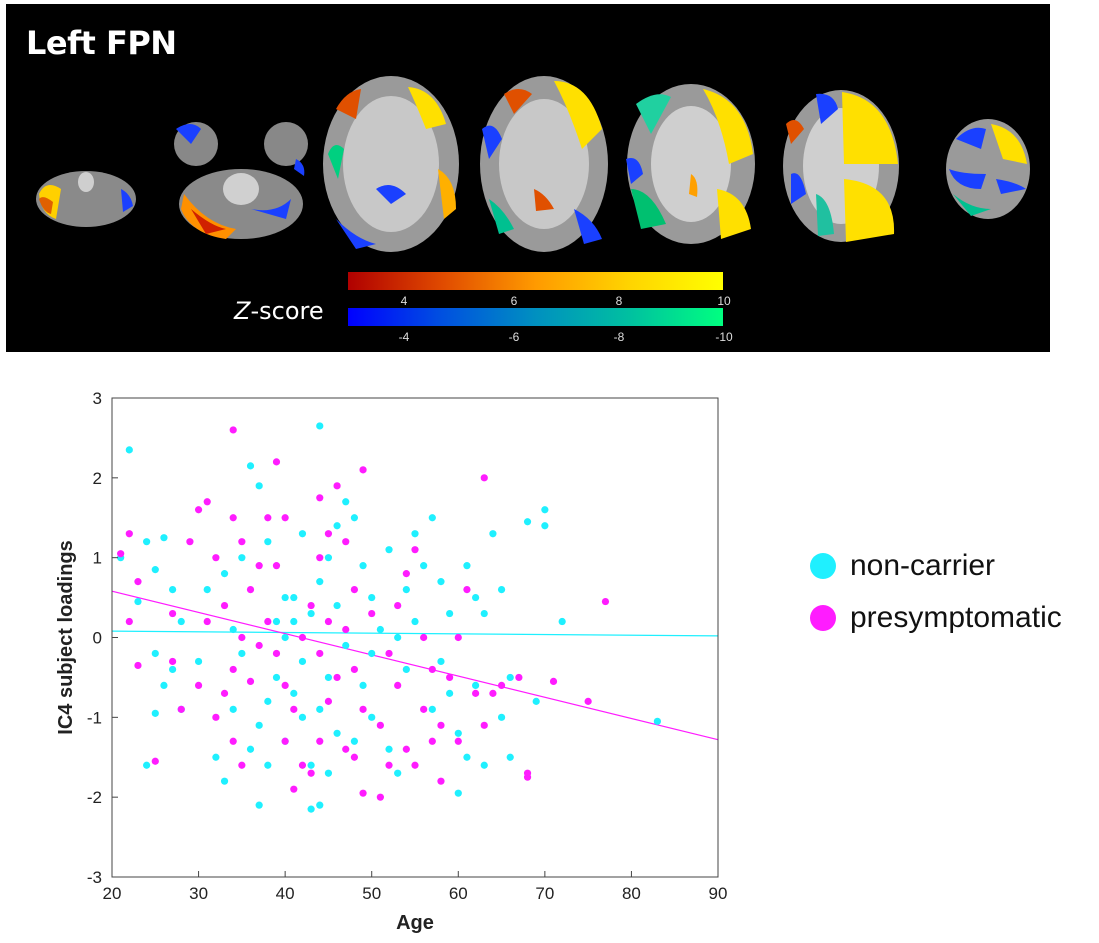 The height and width of the screenshot is (943, 1099). Describe the element at coordinates (94, 877) in the screenshot. I see `y-tick-label: -3` at that location.